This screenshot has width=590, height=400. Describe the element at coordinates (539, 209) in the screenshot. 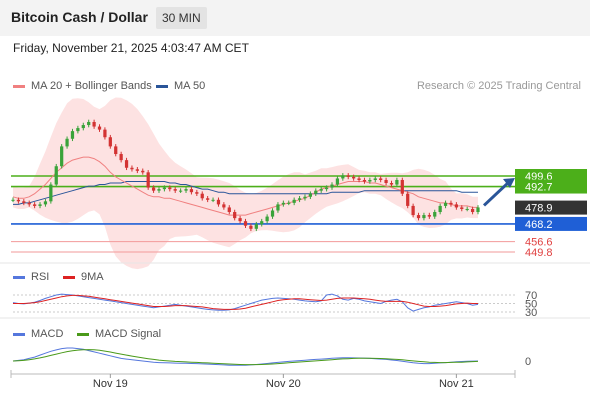

I see `price-label-2: 478.9` at that location.